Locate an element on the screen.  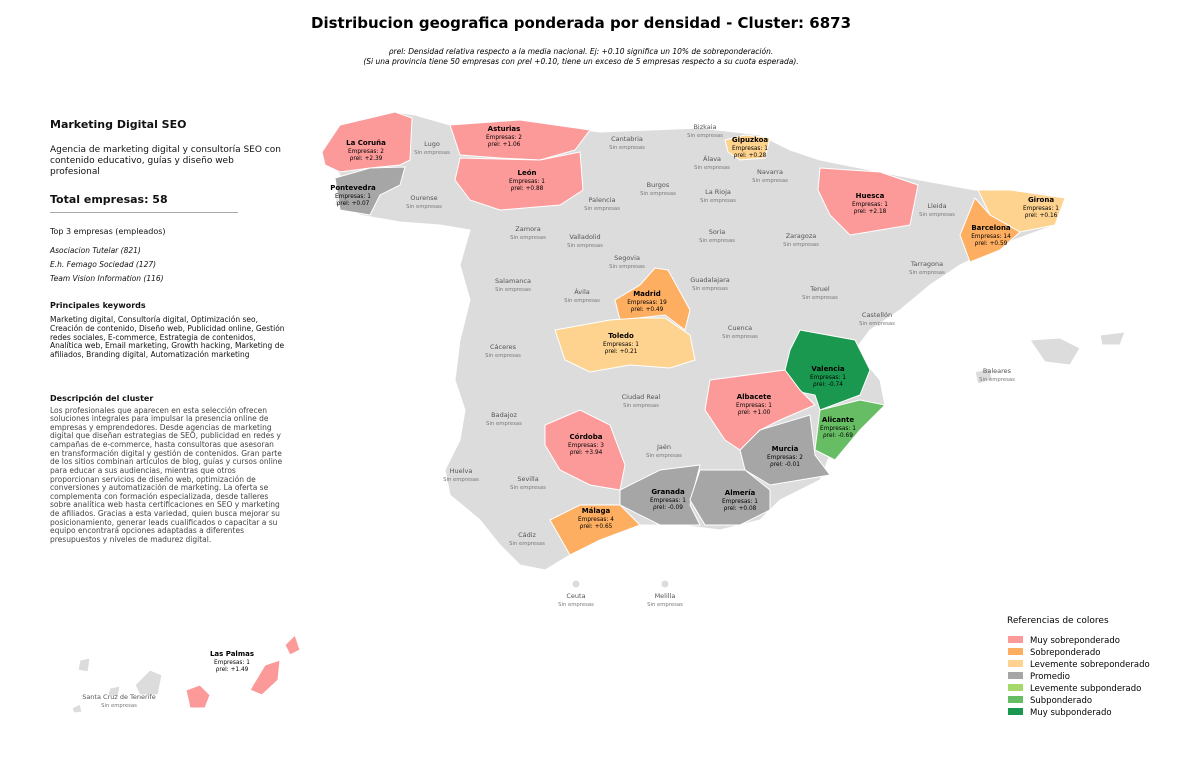
province-name: Lleida is located at coordinates (936, 206).